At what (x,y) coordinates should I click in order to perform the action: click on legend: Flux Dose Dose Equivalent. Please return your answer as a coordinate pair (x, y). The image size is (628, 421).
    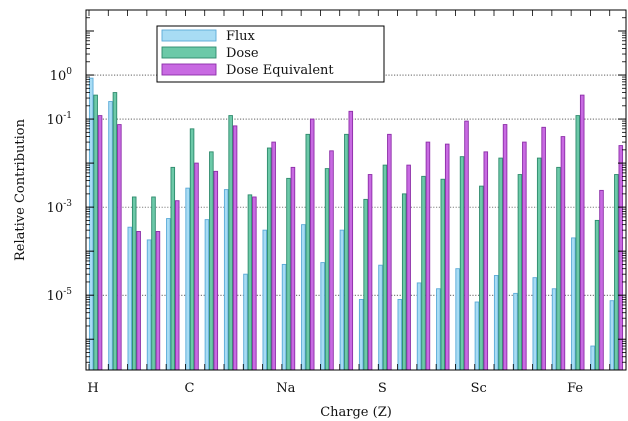
    Looking at the image, I should click on (270, 54).